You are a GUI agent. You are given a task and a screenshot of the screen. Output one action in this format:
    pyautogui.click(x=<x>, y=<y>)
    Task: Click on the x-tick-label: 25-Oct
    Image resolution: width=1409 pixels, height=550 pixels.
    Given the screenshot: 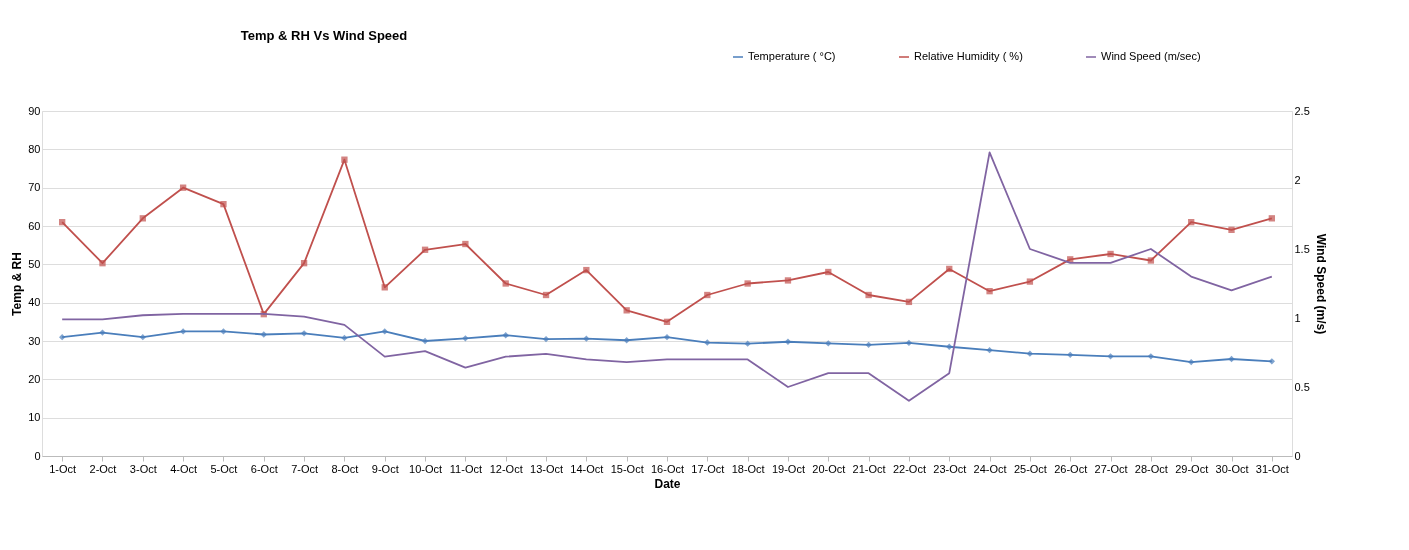 What is the action you would take?
    pyautogui.click(x=1030, y=468)
    